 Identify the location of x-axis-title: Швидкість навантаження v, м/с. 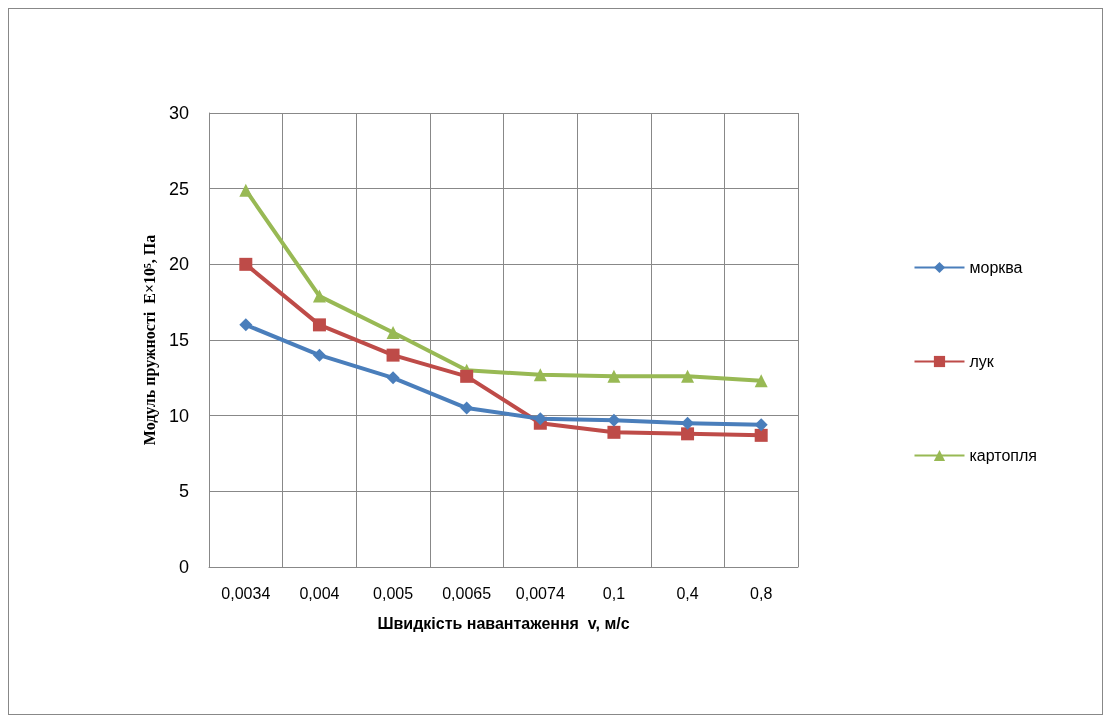
(503, 623).